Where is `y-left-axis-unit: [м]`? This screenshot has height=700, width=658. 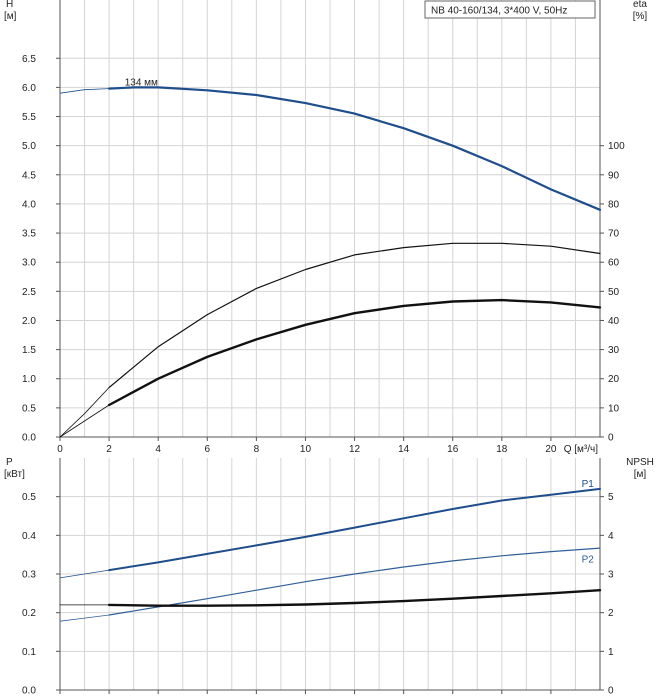
y-left-axis-unit: [м] is located at coordinates (10, 16).